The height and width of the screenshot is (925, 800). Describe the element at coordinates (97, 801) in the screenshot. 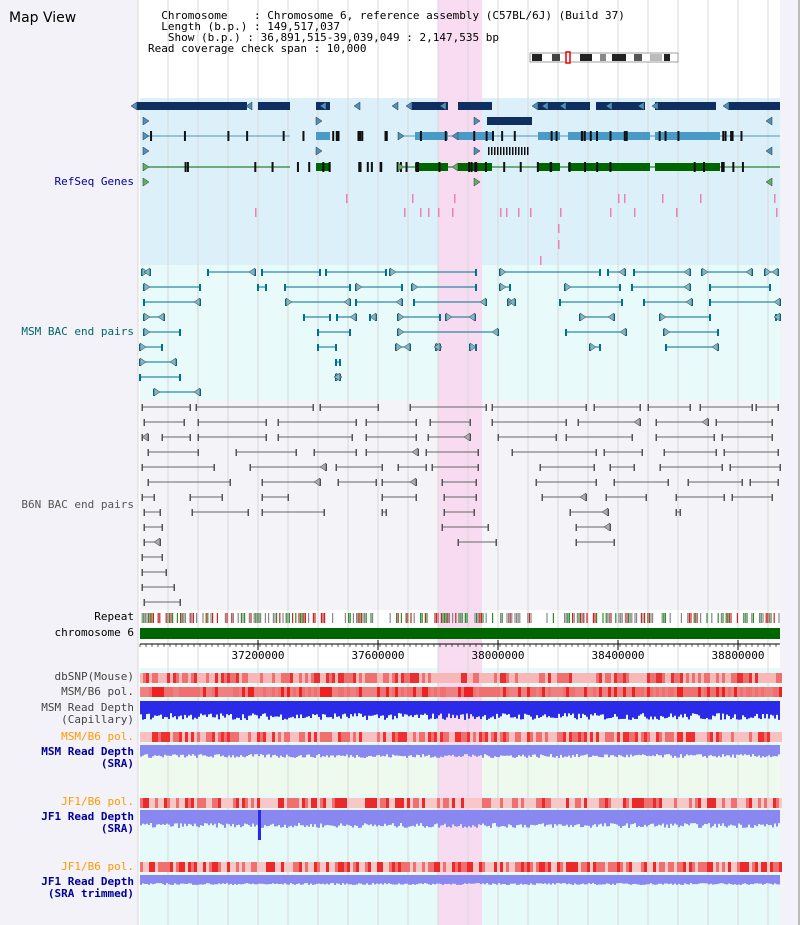

I see `label-jf1-b6-pol: JF1/B6 pol.` at that location.